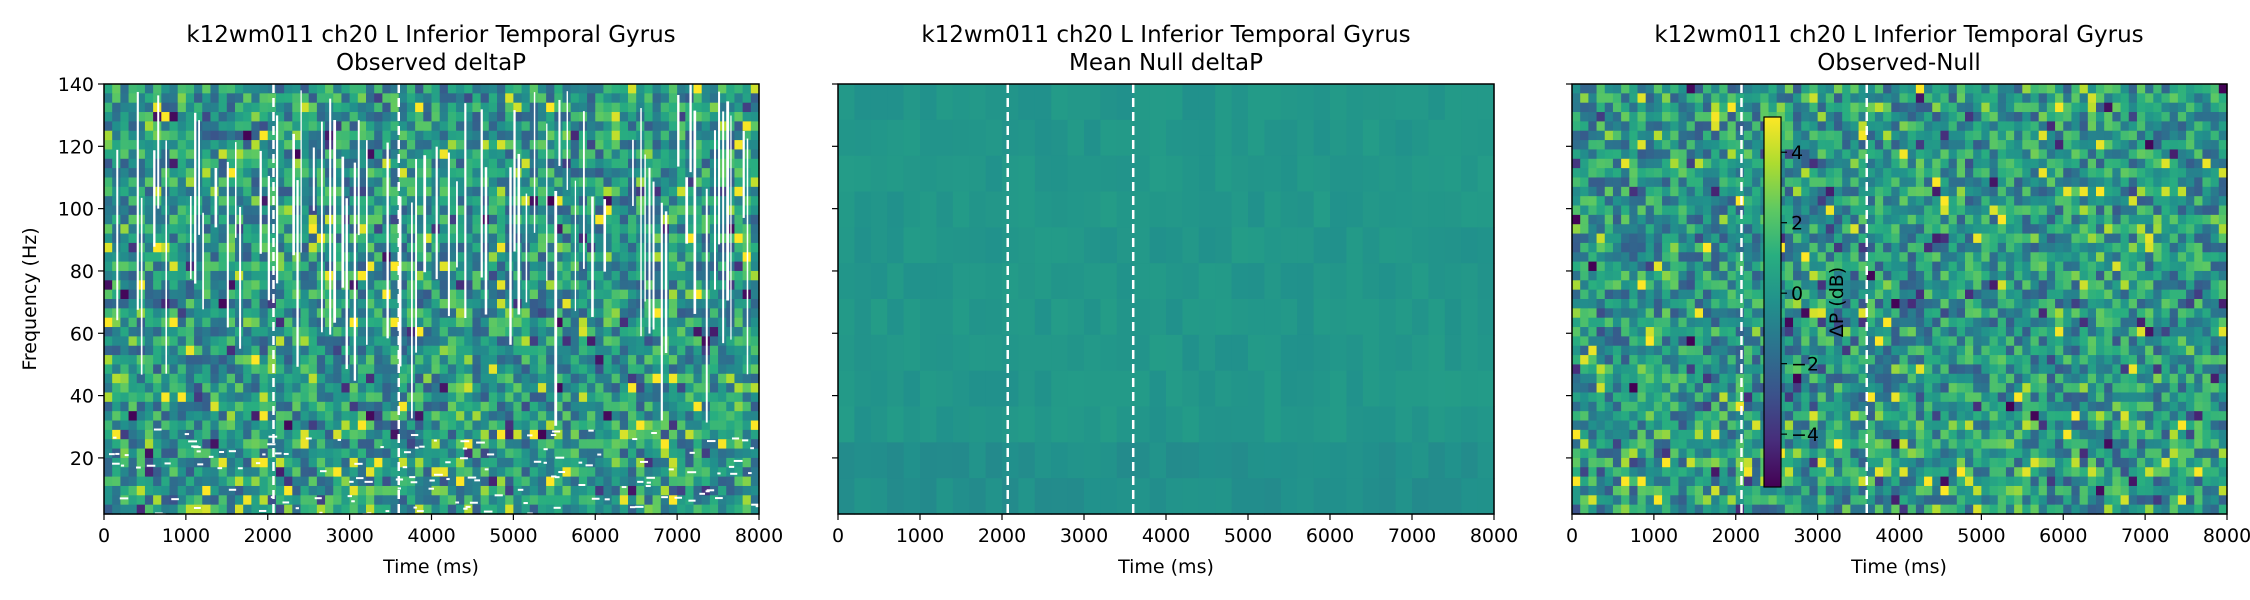 This screenshot has width=2250, height=600. Describe the element at coordinates (1898, 35) in the screenshot. I see `panel-title: k12wm011 ch20 L Inferior Temporal Gyrus` at that location.